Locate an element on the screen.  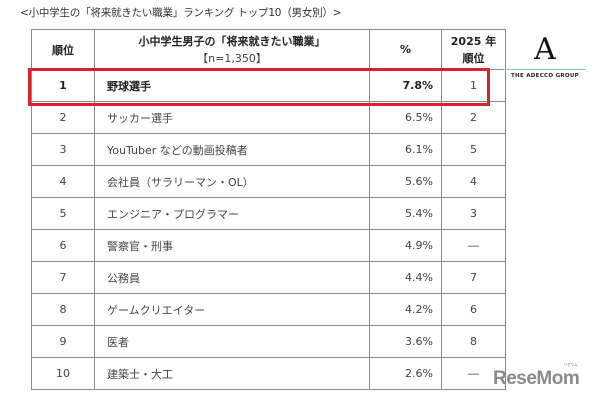
cell-prev-rank: 8 is located at coordinates (473, 341).